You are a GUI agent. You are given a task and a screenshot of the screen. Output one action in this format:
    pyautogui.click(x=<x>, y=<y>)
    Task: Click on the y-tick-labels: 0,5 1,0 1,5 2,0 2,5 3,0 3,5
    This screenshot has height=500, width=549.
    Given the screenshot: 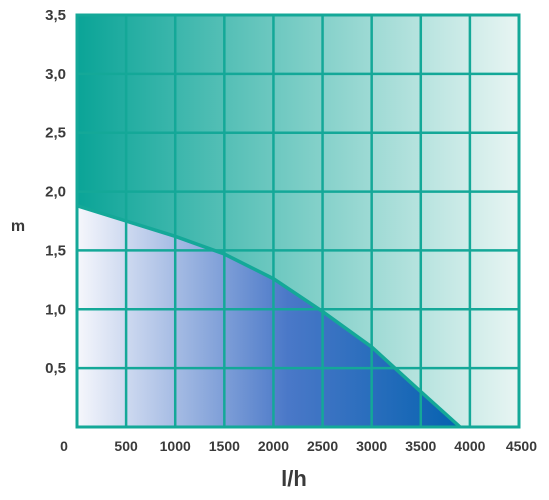 What is the action you would take?
    pyautogui.click(x=55, y=192)
    